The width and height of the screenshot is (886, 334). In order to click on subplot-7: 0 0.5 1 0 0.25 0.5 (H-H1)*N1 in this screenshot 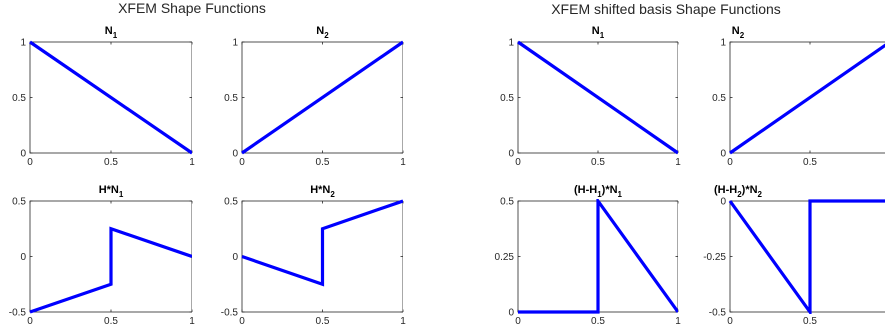, I will do `click(588, 255)`.